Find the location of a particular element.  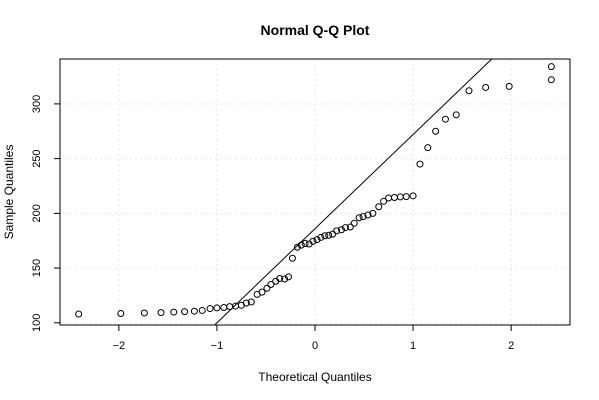

y-tick-label: 250 is located at coordinates (37, 158).